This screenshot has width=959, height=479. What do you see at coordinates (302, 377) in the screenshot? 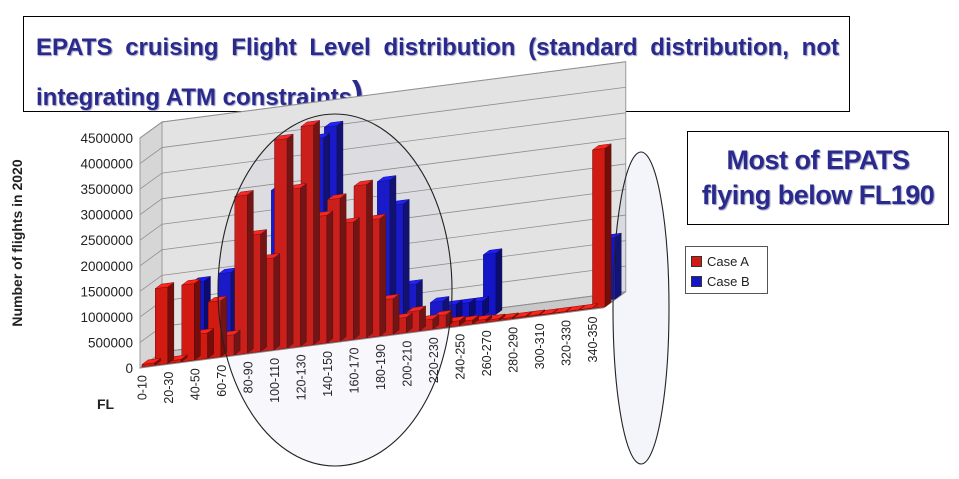
I see `x-tick-label: 120-130` at bounding box center [302, 377].